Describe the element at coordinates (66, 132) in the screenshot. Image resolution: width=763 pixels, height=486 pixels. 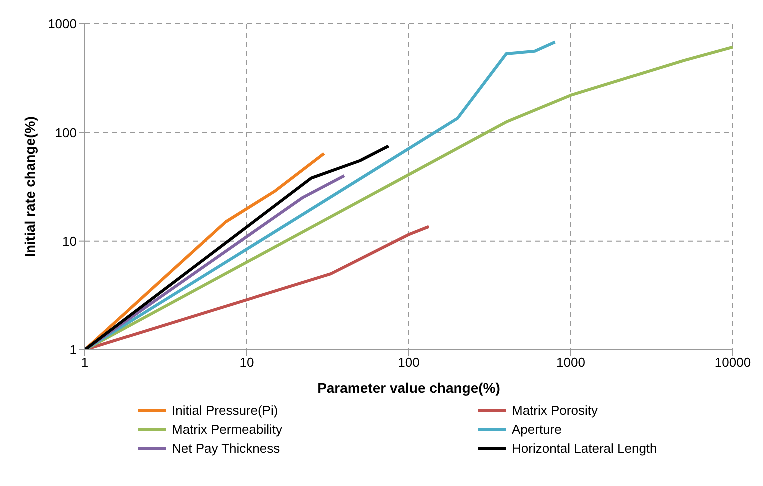
I see `y-tick-label: 100` at that location.